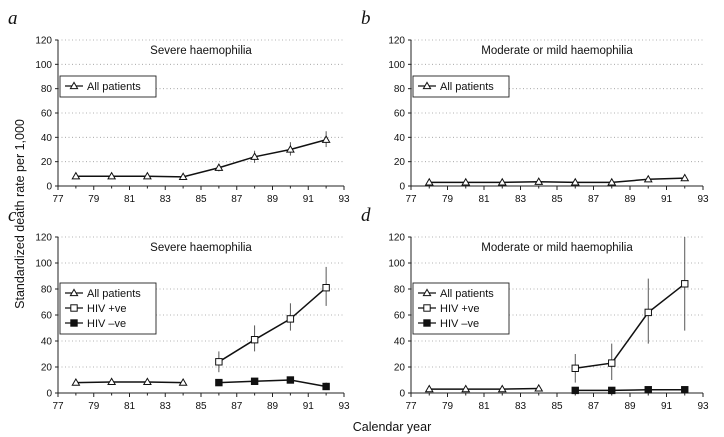 The image size is (724, 437). I want to click on x-tick-label: 85, so click(557, 406).